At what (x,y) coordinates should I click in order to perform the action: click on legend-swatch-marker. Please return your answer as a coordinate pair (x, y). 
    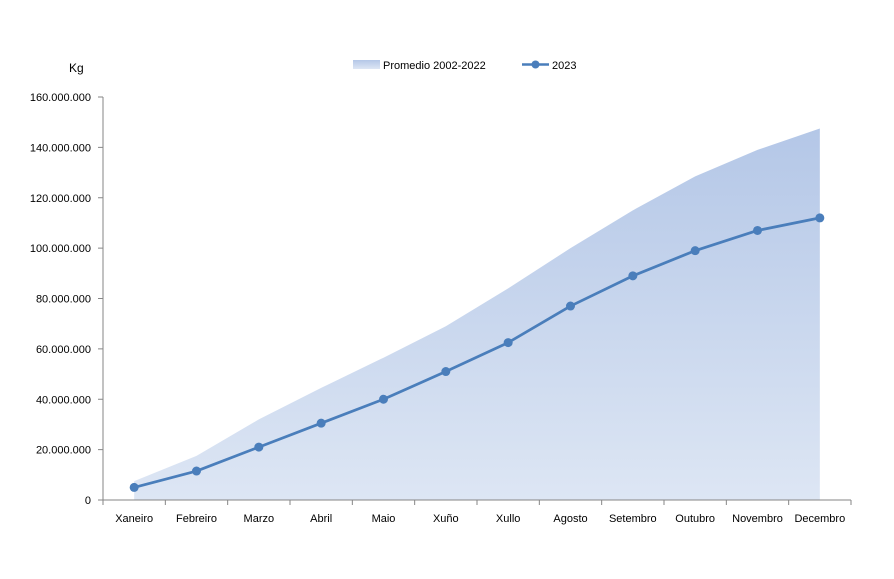
    Looking at the image, I should click on (535, 64).